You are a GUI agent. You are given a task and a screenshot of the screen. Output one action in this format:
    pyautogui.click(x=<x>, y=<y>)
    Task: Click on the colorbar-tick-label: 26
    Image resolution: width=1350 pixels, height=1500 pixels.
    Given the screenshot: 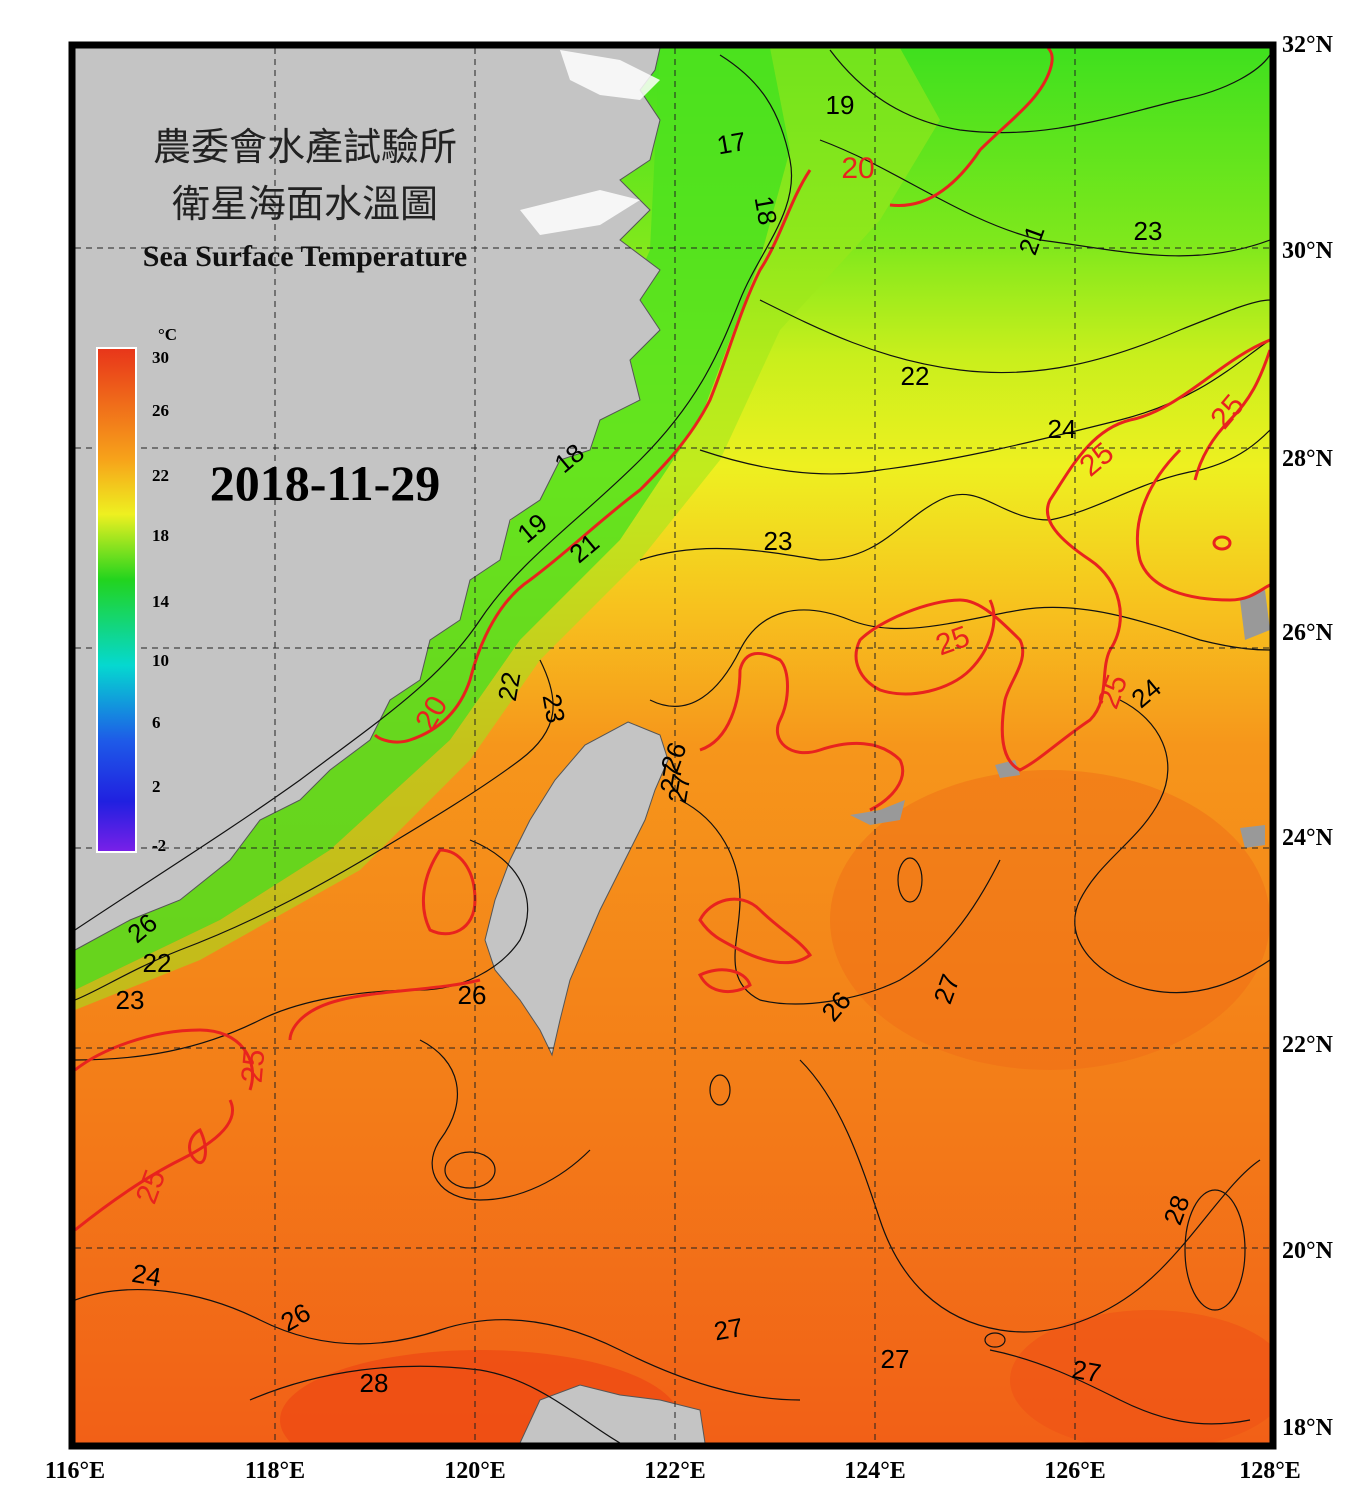 What is the action you would take?
    pyautogui.click(x=160, y=410)
    